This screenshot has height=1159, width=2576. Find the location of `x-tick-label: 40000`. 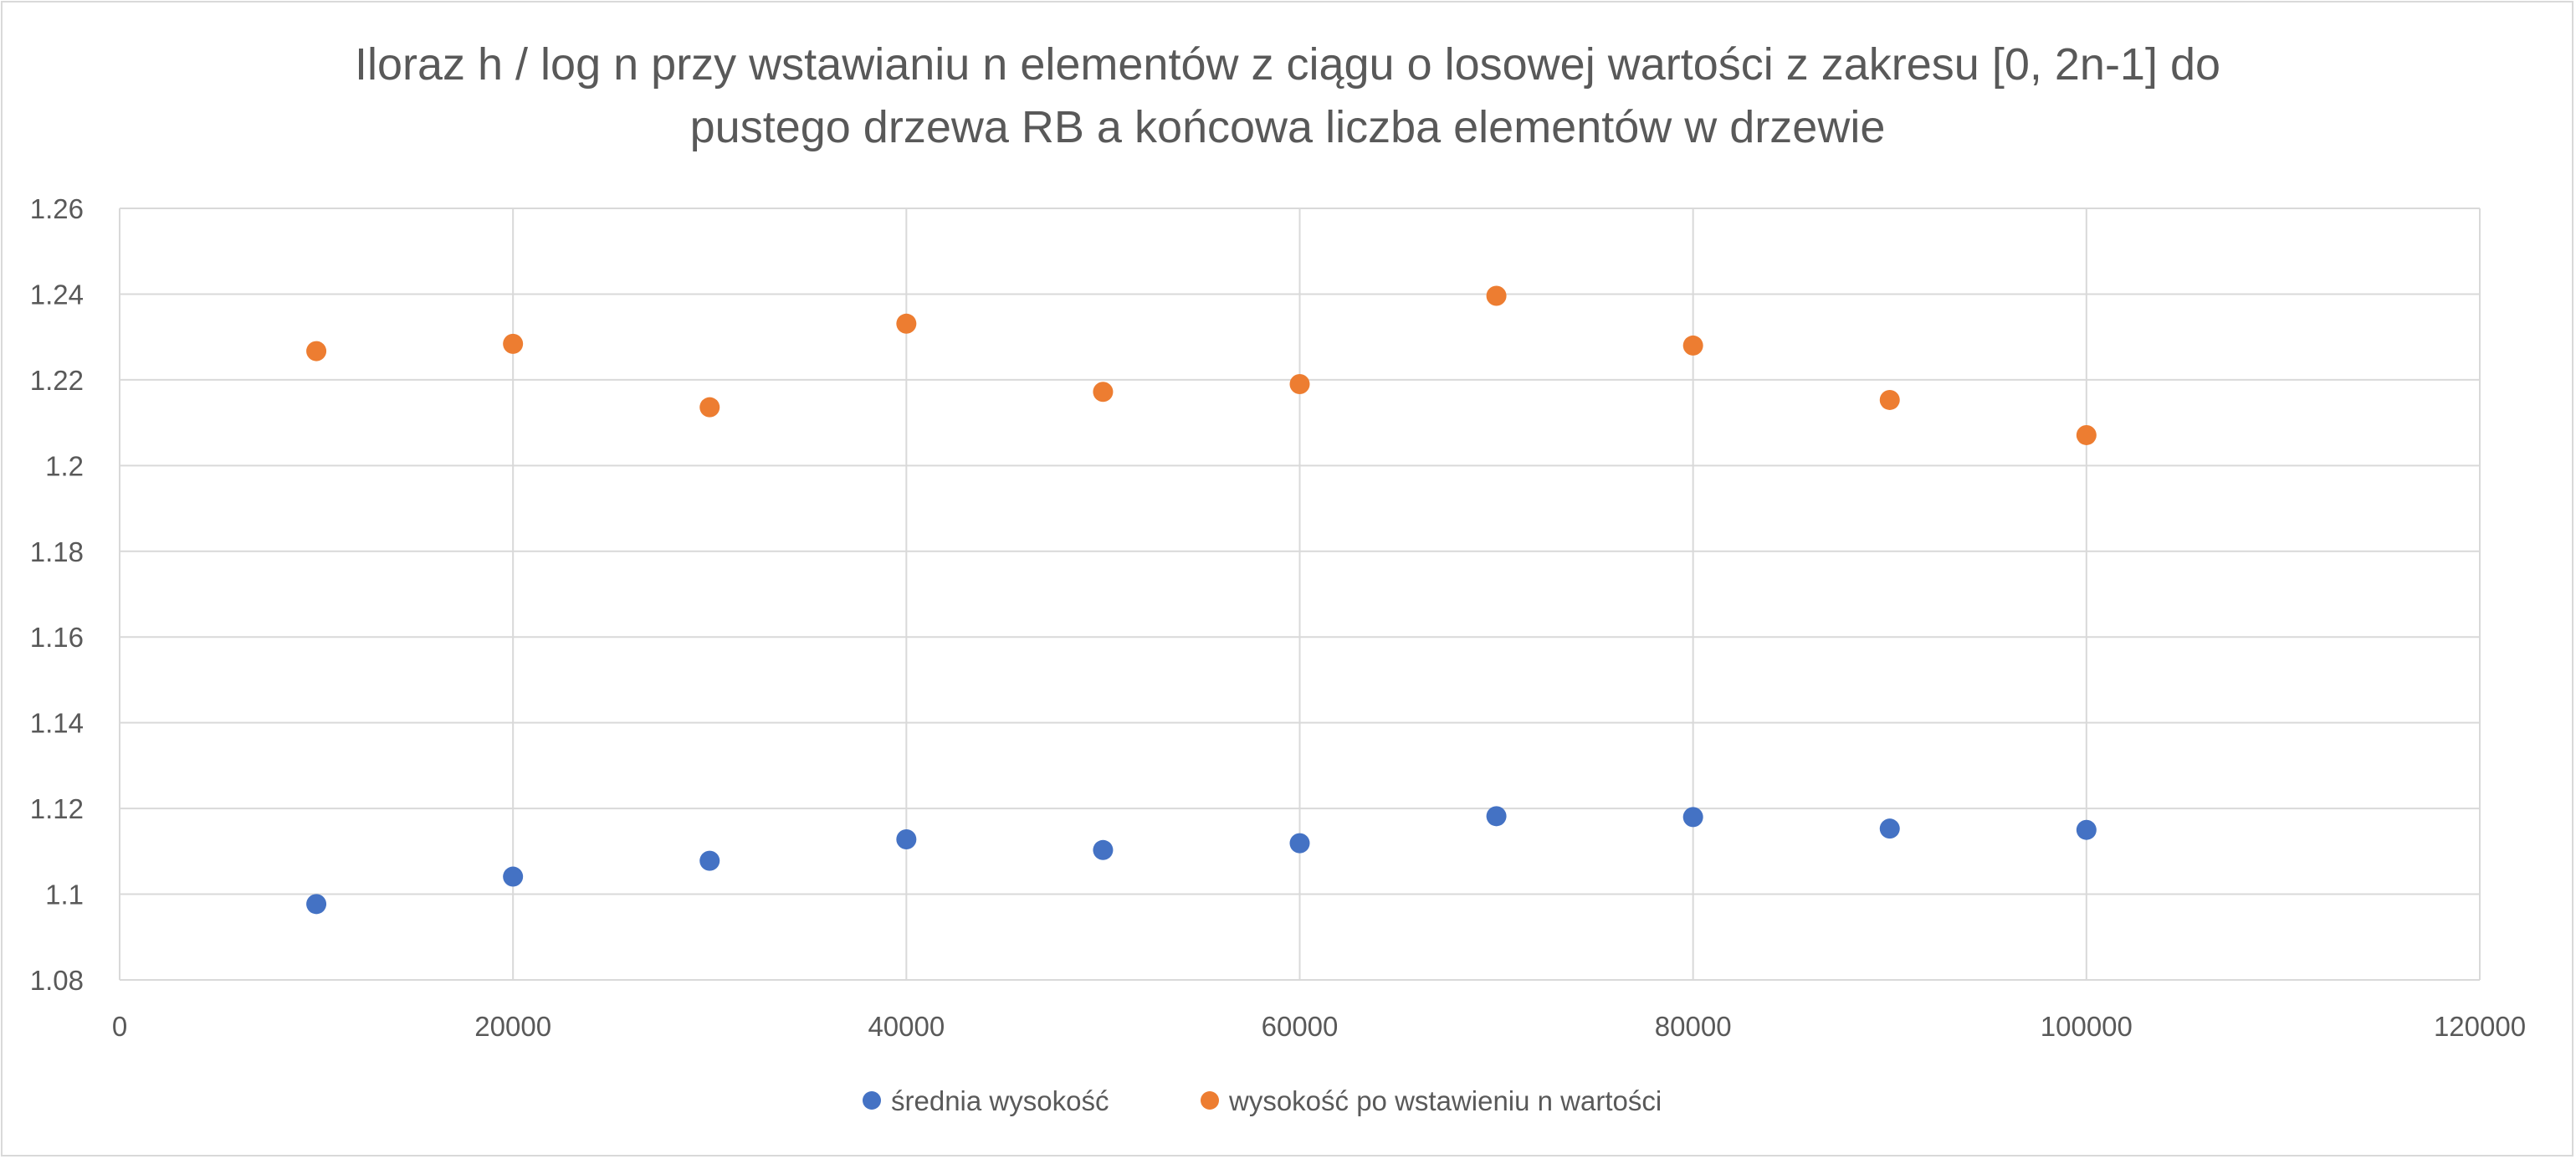

x-tick-label: 40000 is located at coordinates (907, 1027).